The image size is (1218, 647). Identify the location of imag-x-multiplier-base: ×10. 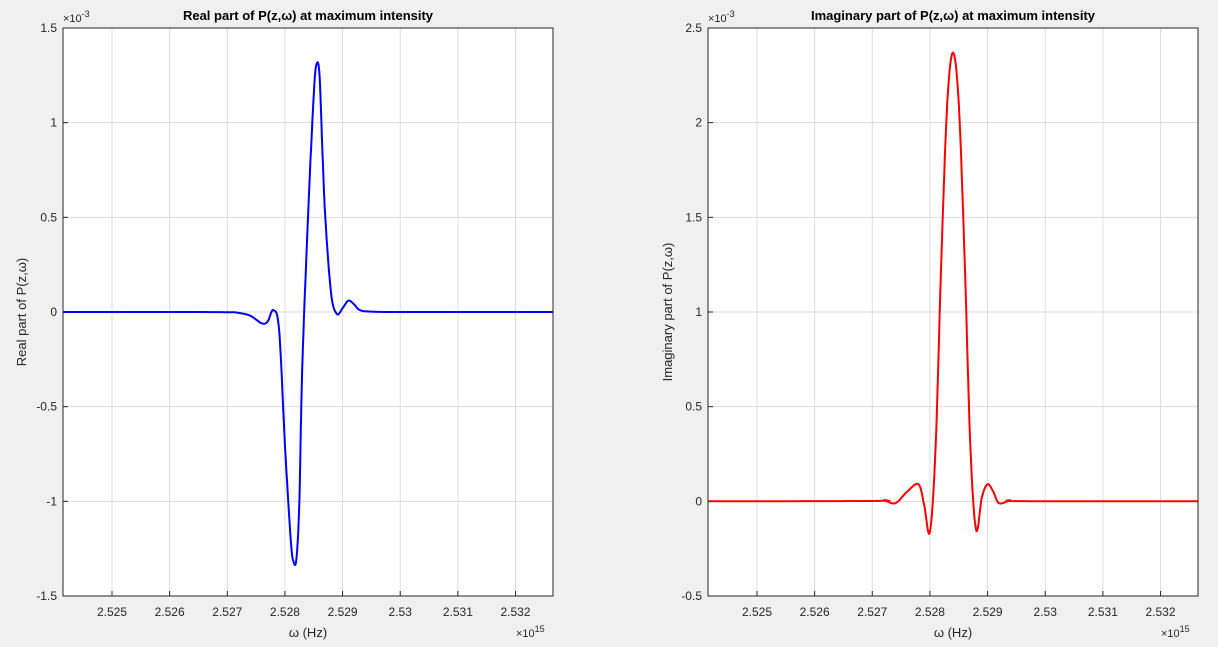
(1170, 634).